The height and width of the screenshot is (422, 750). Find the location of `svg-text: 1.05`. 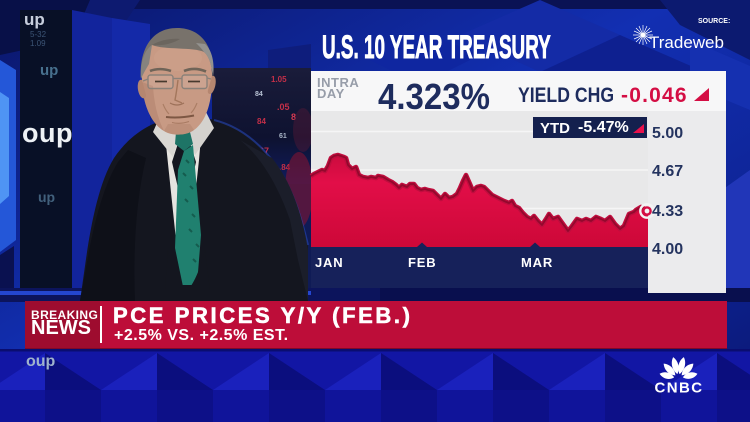

svg-text: 1.05 is located at coordinates (279, 79).